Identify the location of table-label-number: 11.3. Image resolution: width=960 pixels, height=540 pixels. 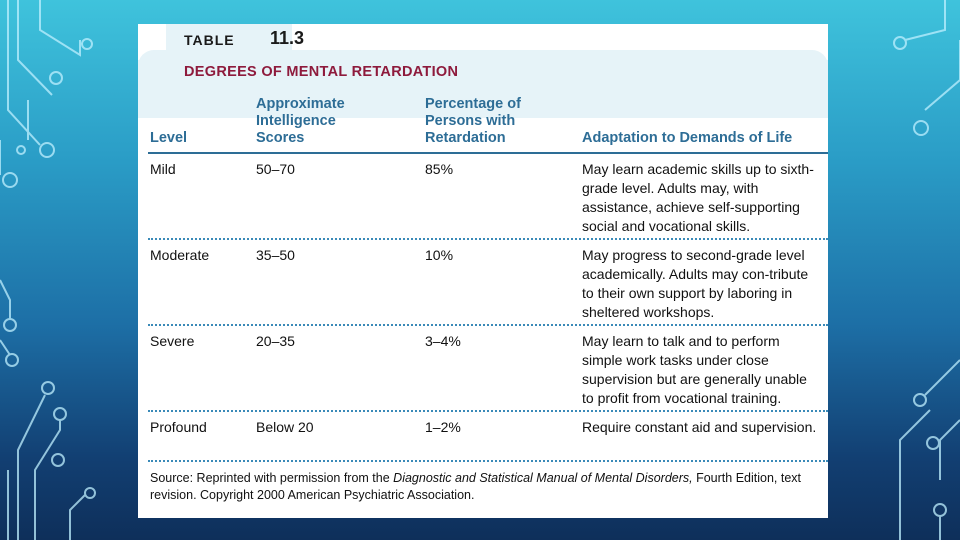
(287, 38).